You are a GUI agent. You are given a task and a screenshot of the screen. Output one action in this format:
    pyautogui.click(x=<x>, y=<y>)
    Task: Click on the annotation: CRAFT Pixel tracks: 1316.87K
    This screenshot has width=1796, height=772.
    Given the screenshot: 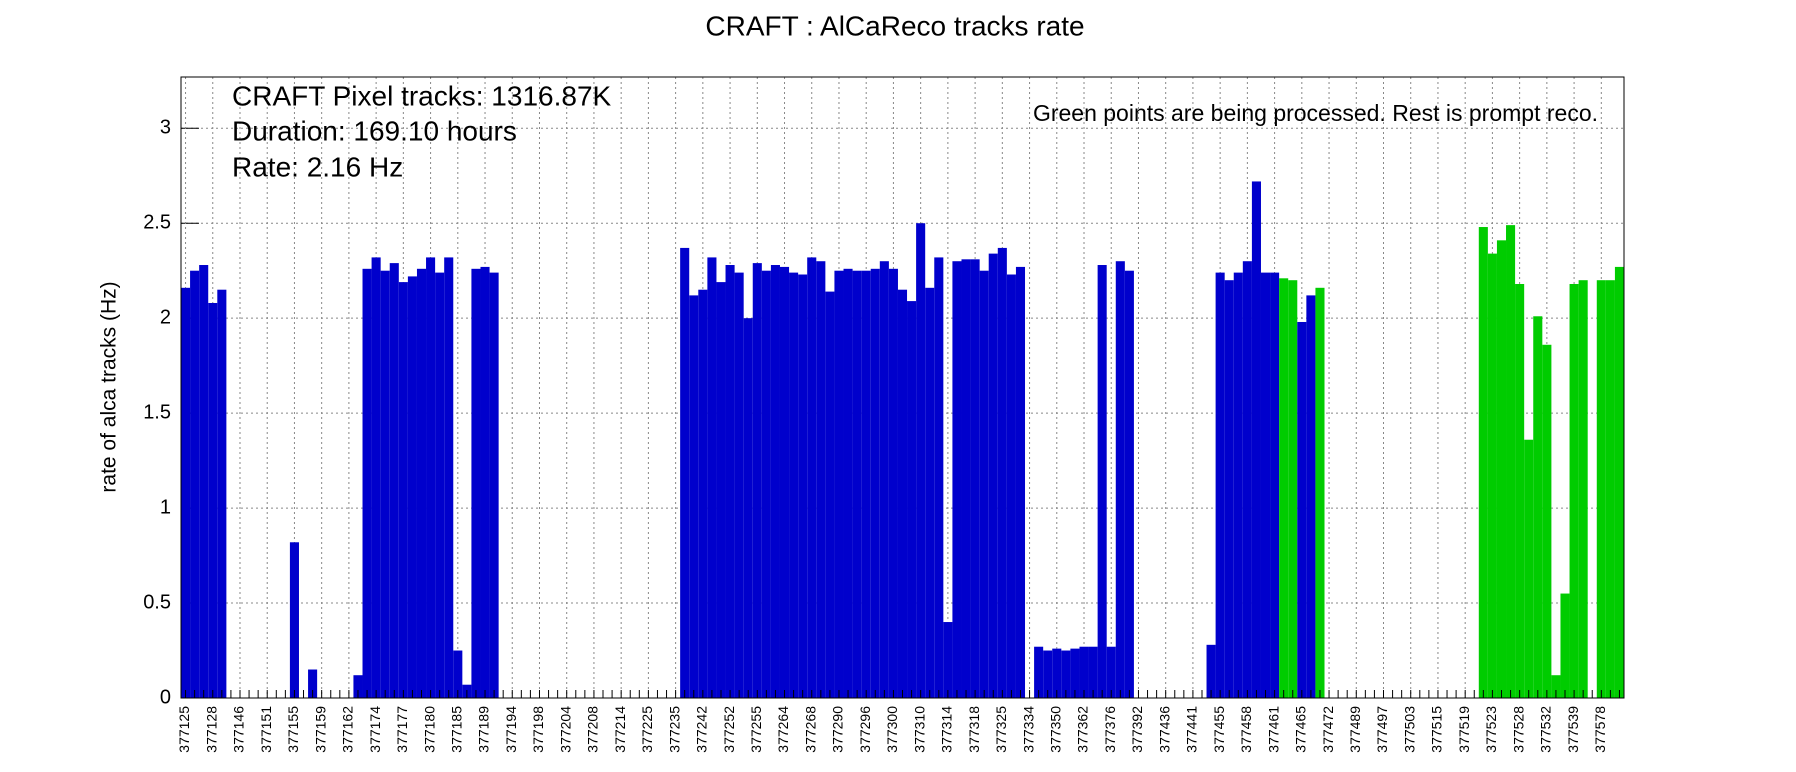 What is the action you would take?
    pyautogui.click(x=422, y=95)
    